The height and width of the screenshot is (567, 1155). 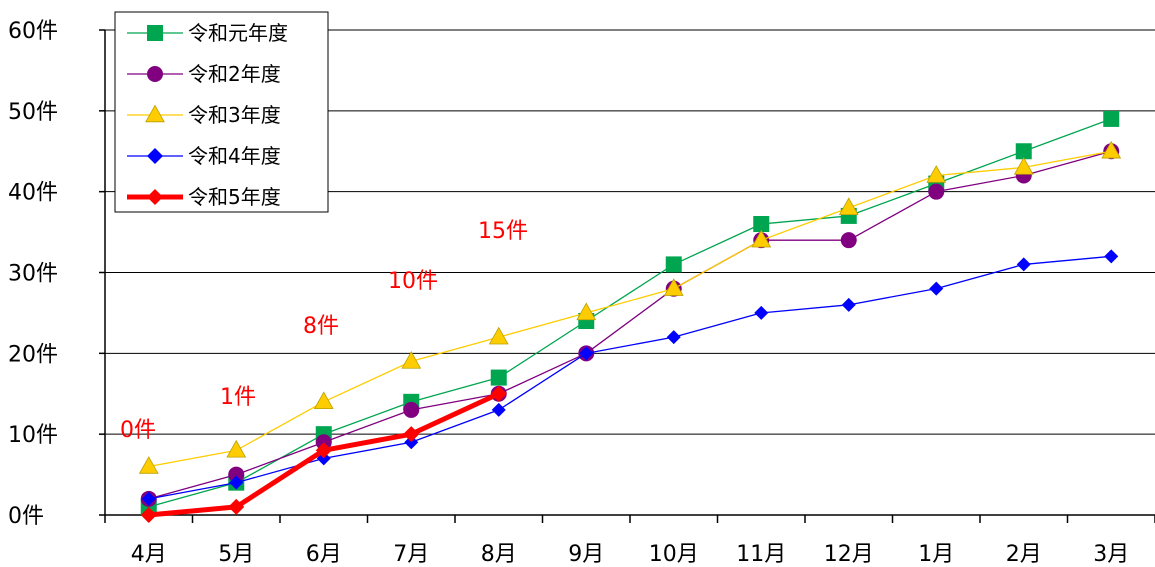 I want to click on legend-item-1: 令和2年度, so click(x=204, y=74).